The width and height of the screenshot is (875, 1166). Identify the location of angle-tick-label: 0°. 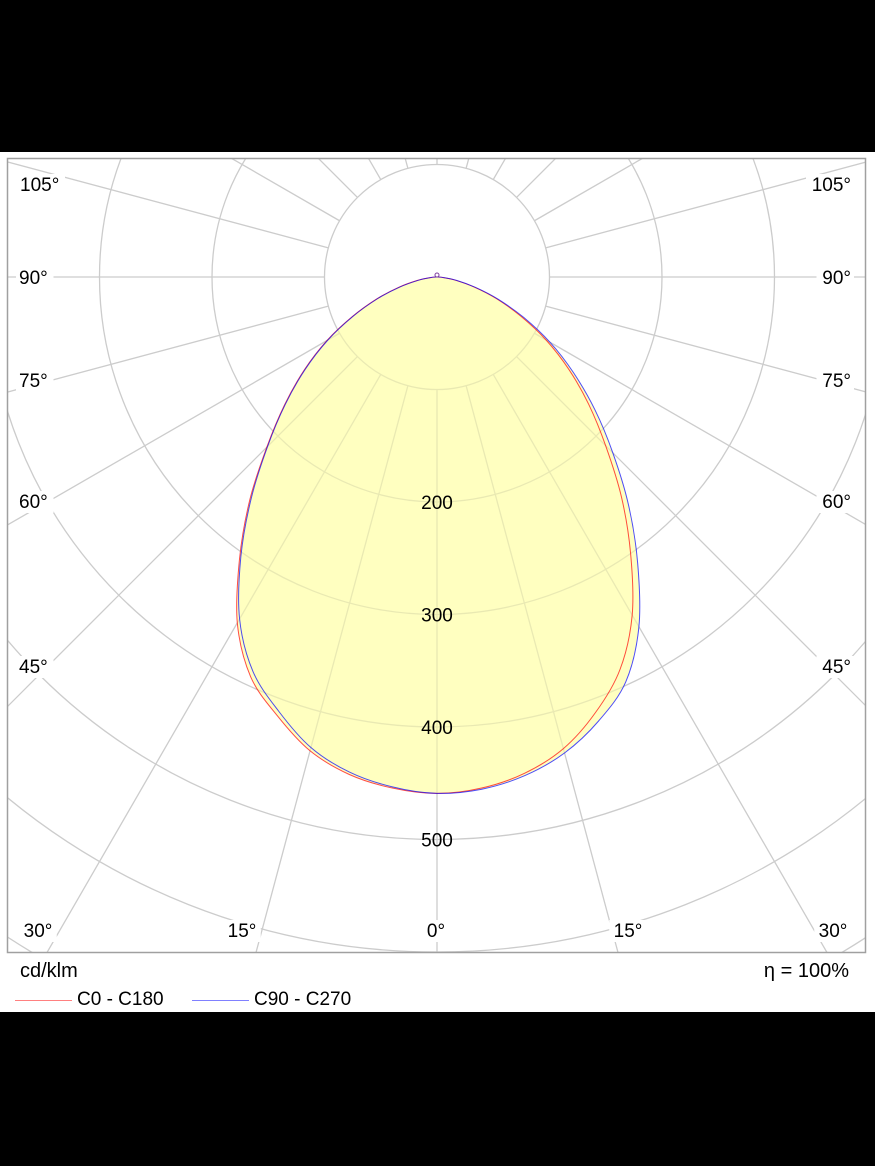
(436, 931).